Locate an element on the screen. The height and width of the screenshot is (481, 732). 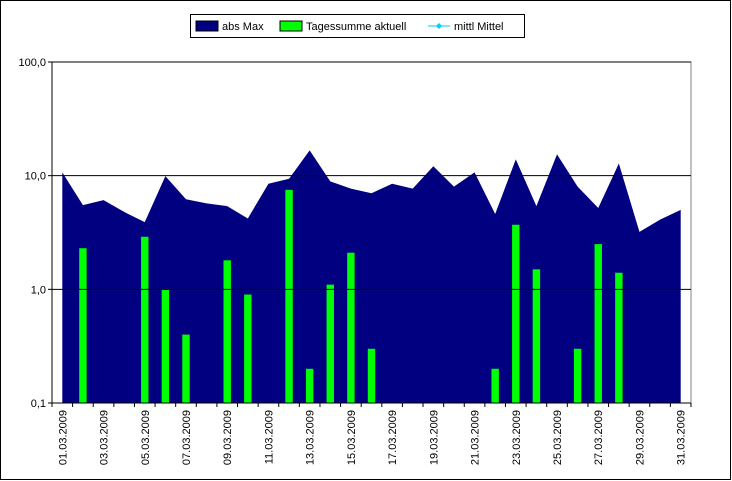
x-tick-label: 15.03.2009 is located at coordinates (352, 437).